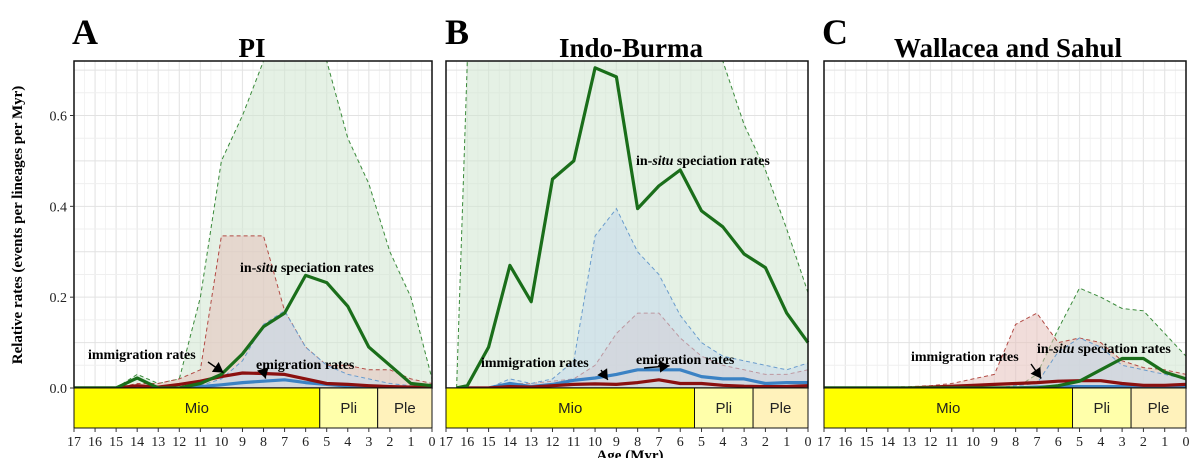 Image resolution: width=1200 pixels, height=458 pixels. Describe the element at coordinates (631, 48) in the screenshot. I see `panel-title: Indo-Burma` at that location.